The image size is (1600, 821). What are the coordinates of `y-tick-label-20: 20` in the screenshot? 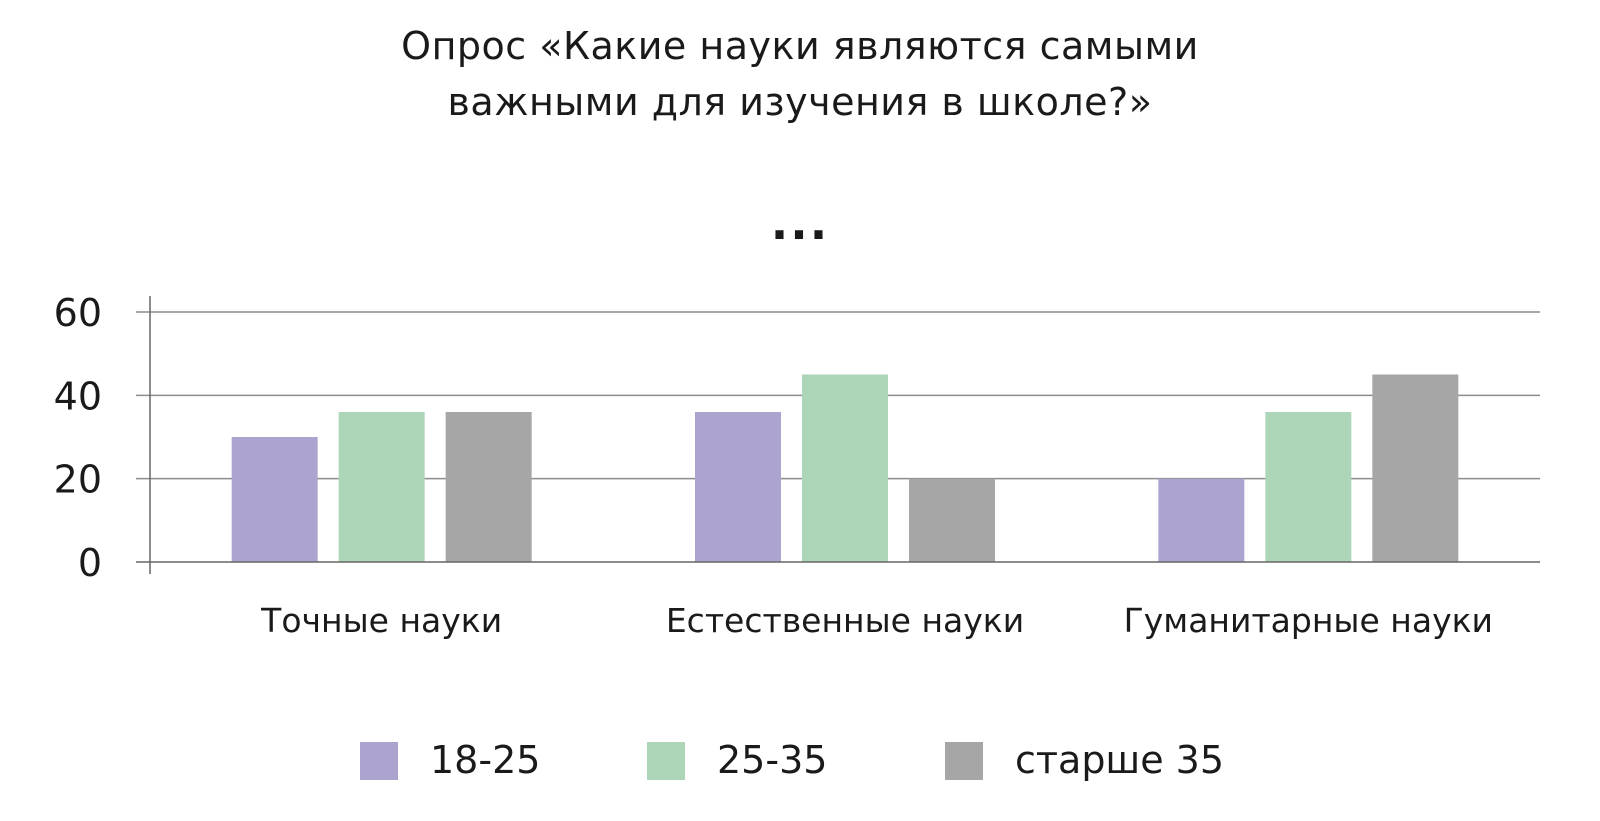 It's located at (78, 480).